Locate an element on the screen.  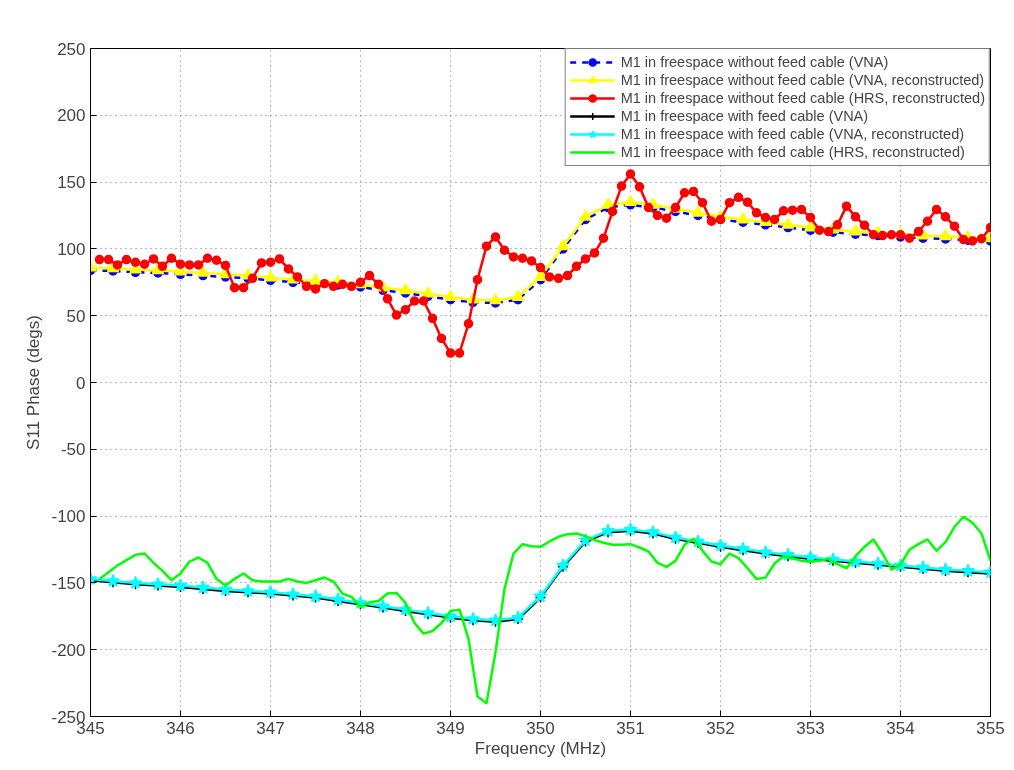
x-tick-label: 349 is located at coordinates (450, 728).